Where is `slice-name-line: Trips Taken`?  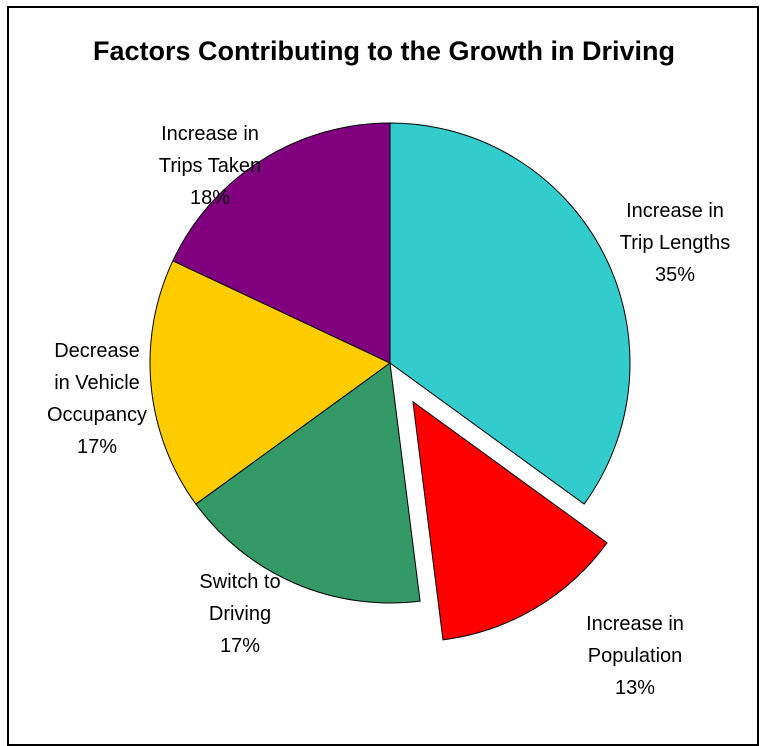
slice-name-line: Trips Taken is located at coordinates (210, 166).